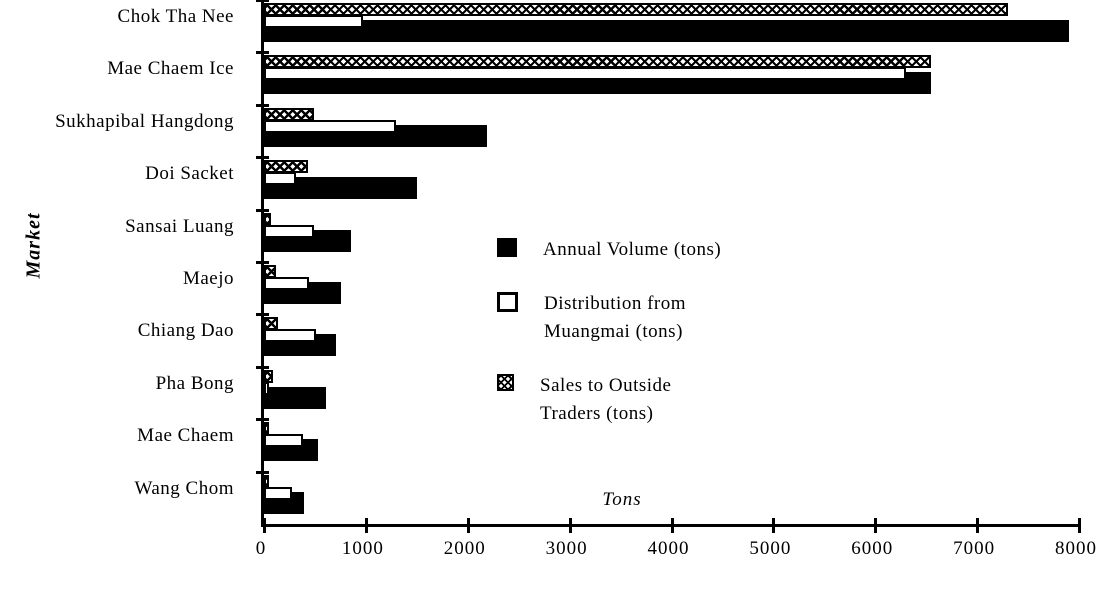 Image resolution: width=1108 pixels, height=598 pixels. I want to click on x-axis-tick-label: 3000, so click(566, 548).